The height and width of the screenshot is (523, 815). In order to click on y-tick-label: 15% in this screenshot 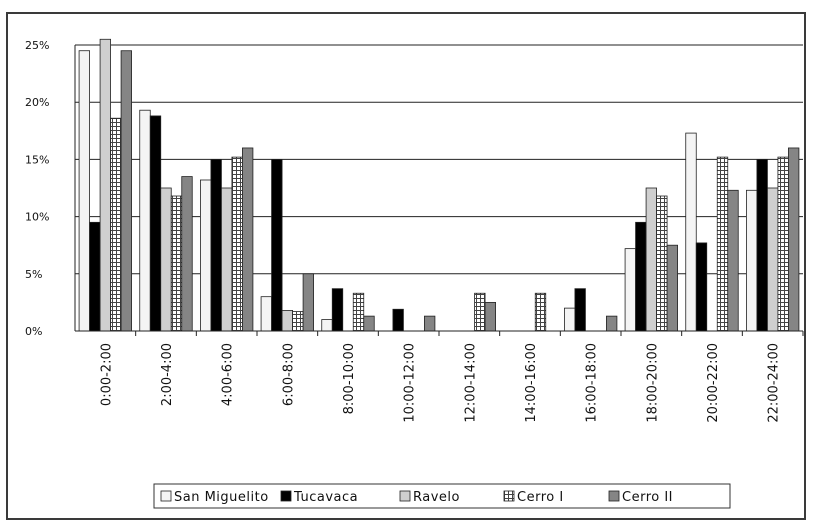, I will do `click(37, 159)`.